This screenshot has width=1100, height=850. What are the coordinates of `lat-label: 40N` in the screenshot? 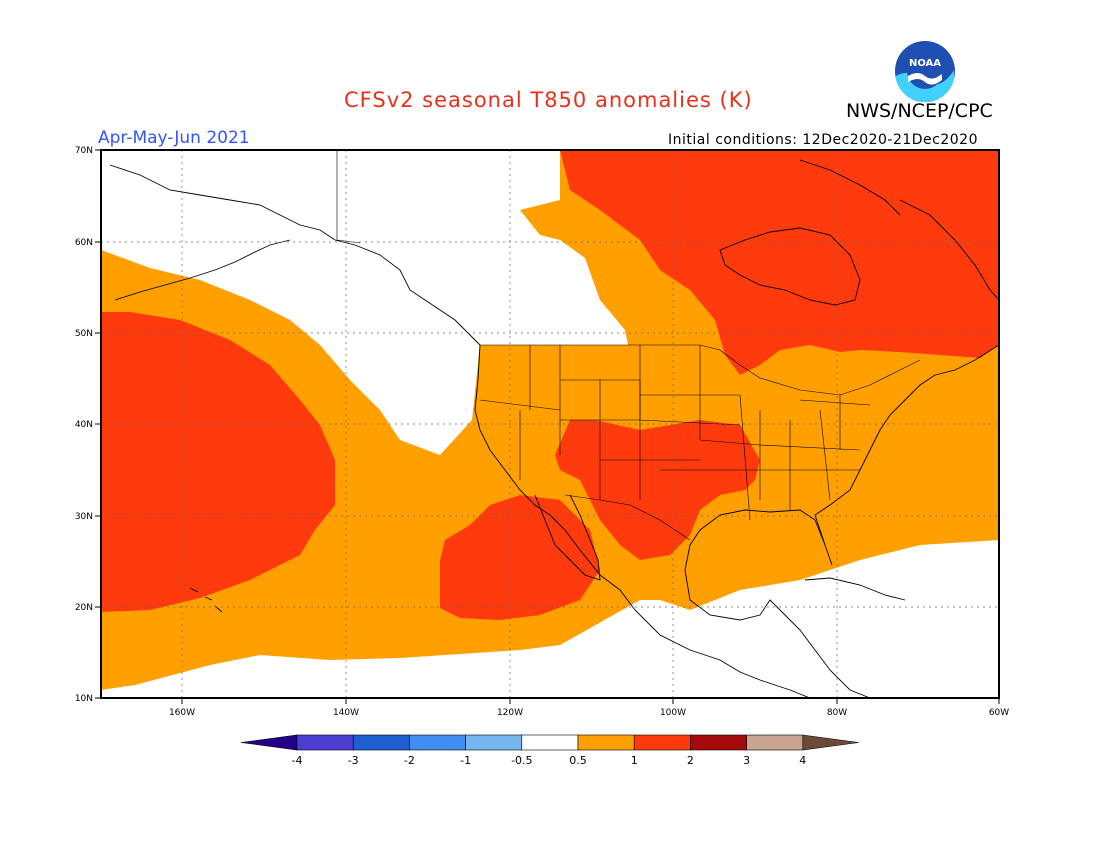 It's located at (84, 425).